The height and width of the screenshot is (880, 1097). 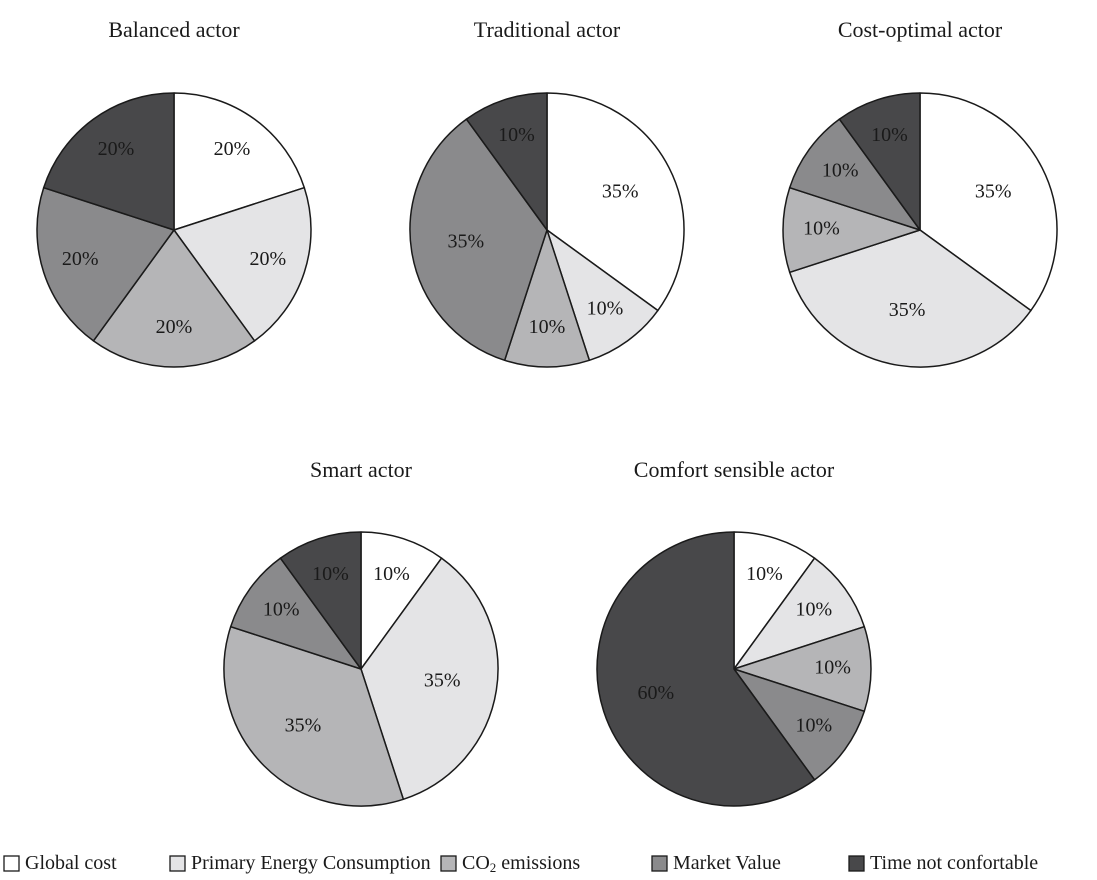 What do you see at coordinates (547, 29) in the screenshot?
I see `pie-title: Traditional actor` at bounding box center [547, 29].